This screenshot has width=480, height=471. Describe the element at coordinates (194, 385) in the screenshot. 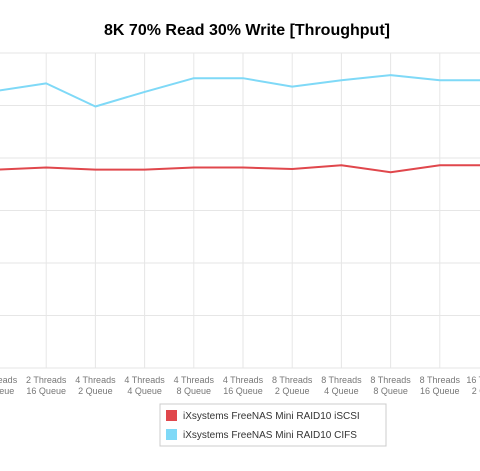

I see `x-tick-label: 4 Threads 8 Queue` at that location.